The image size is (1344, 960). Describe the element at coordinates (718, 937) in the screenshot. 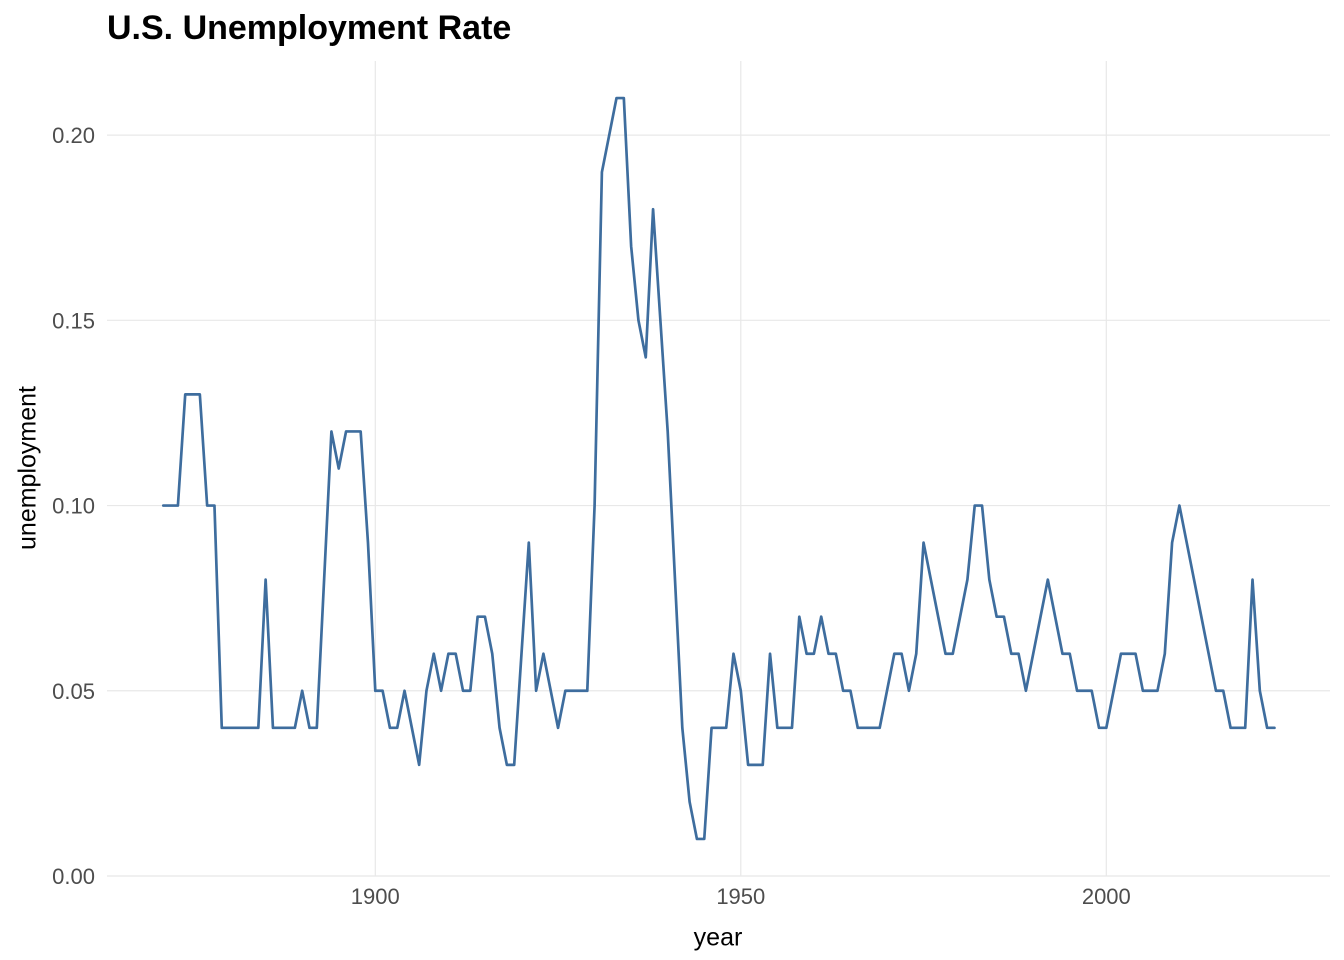

I see `x-axis-title: year` at that location.